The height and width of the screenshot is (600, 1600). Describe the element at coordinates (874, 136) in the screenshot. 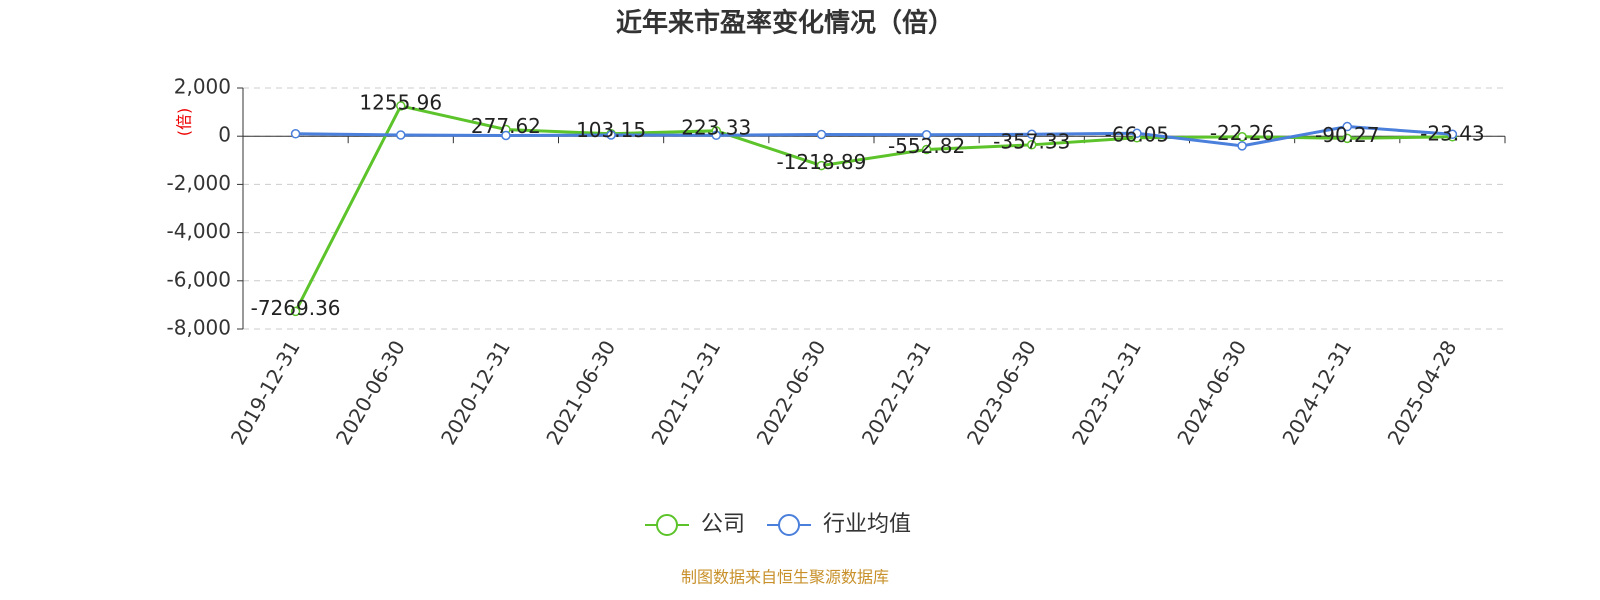

I see `series-line` at that location.